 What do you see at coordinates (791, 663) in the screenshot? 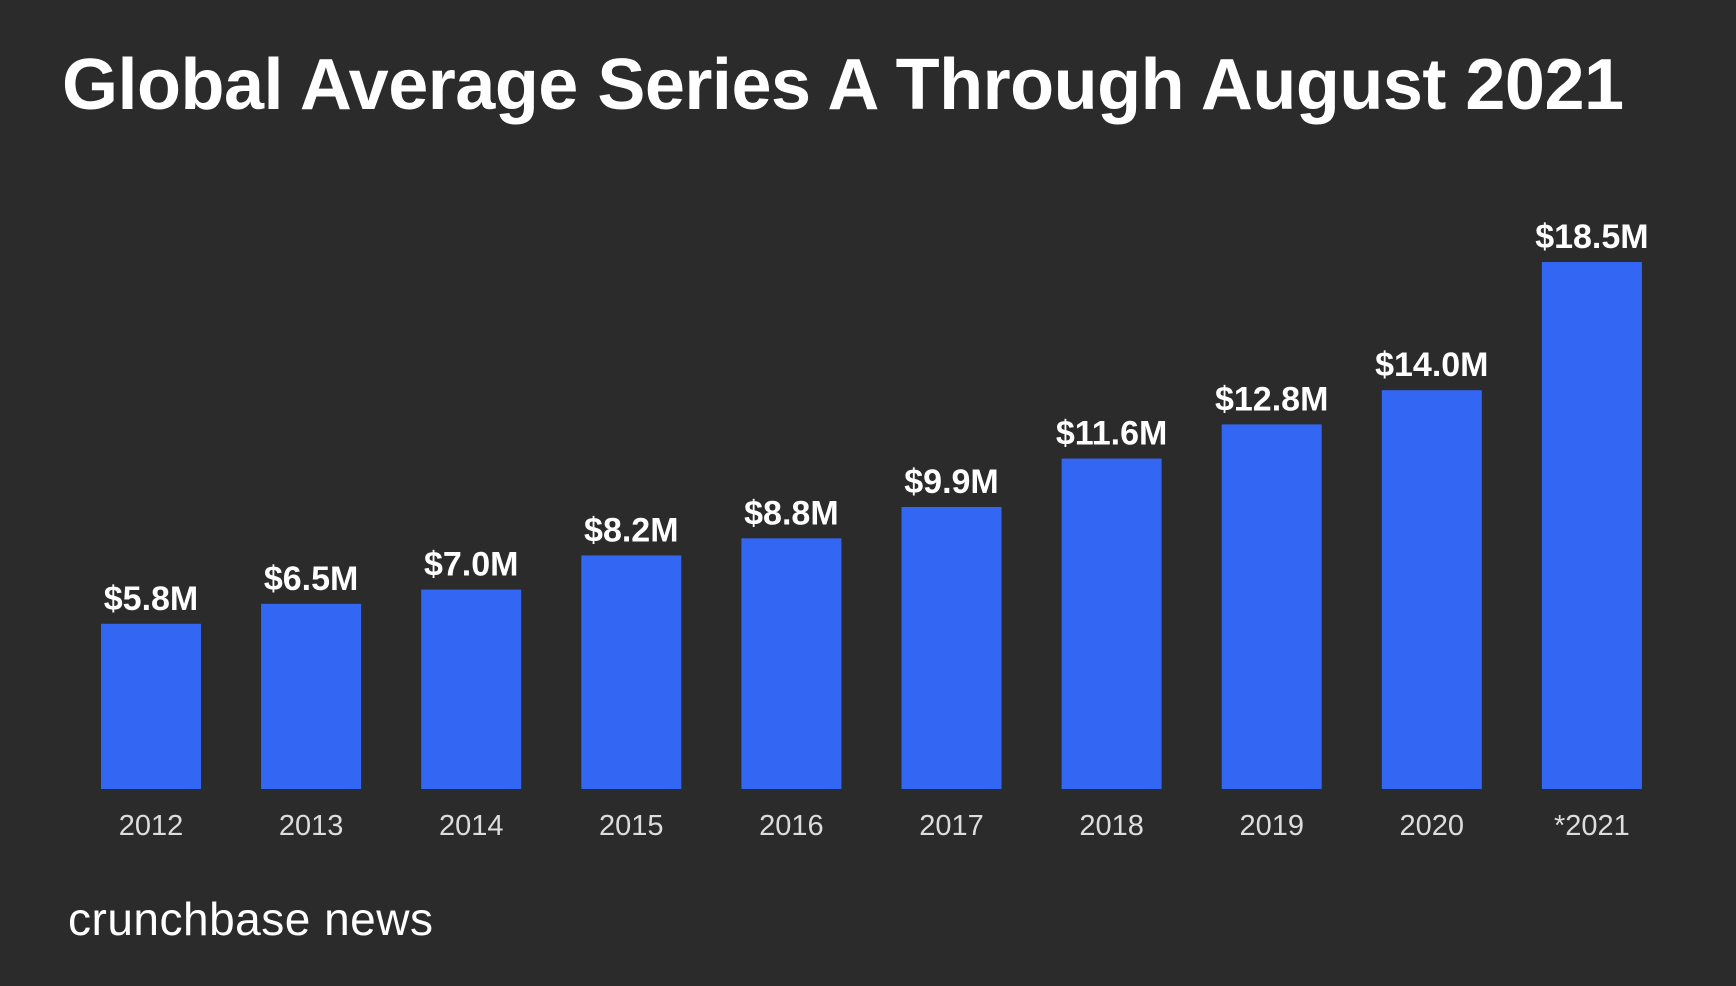
I see `bar-2016` at bounding box center [791, 663].